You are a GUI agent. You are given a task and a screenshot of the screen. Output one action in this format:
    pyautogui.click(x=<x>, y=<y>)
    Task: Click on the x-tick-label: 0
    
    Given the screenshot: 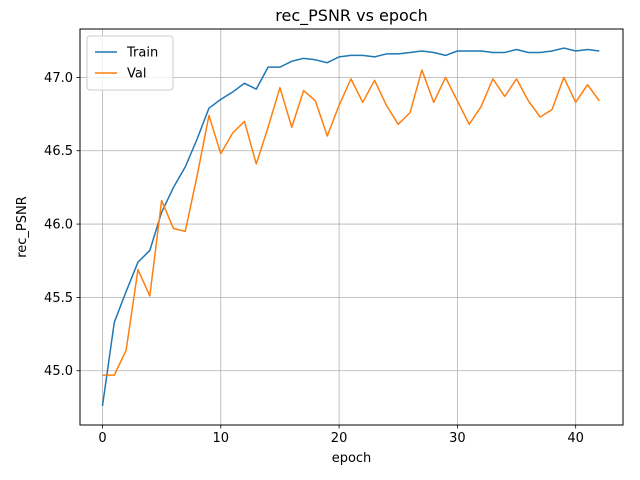 What is the action you would take?
    pyautogui.click(x=102, y=438)
    